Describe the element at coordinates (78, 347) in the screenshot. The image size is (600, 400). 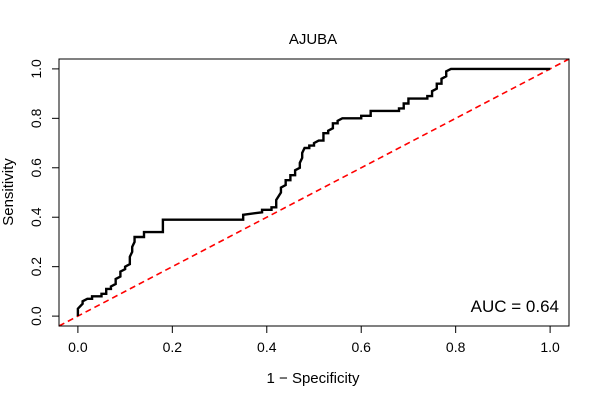
I see `x-tick-label: 0.0` at that location.